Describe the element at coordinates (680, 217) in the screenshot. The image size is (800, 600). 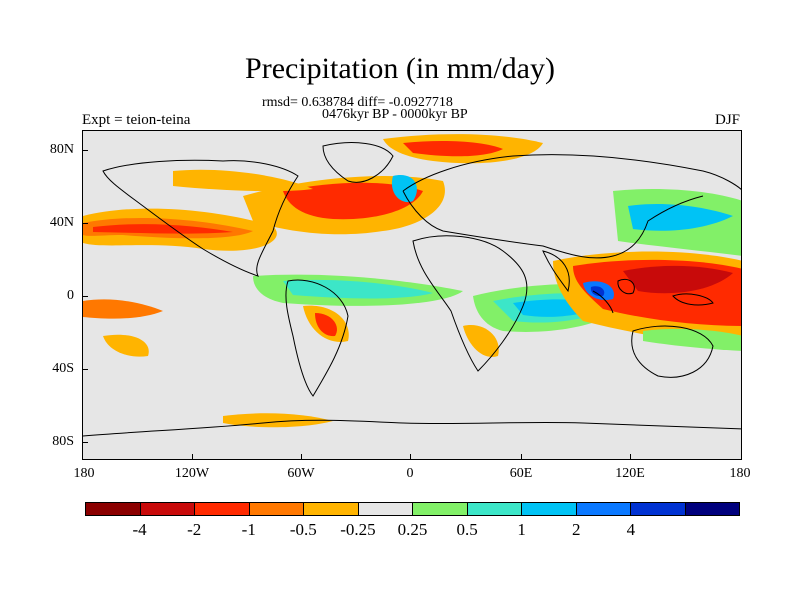
I see `field-wpacific-blue` at that location.